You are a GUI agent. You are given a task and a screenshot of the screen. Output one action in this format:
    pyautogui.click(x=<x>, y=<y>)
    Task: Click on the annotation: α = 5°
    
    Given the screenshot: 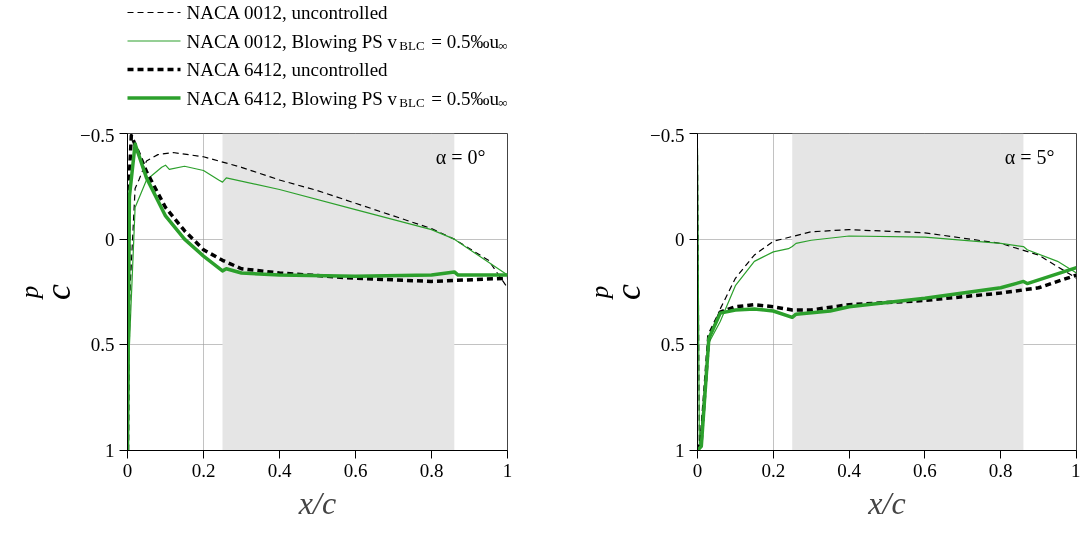 What is the action you would take?
    pyautogui.click(x=1029, y=156)
    